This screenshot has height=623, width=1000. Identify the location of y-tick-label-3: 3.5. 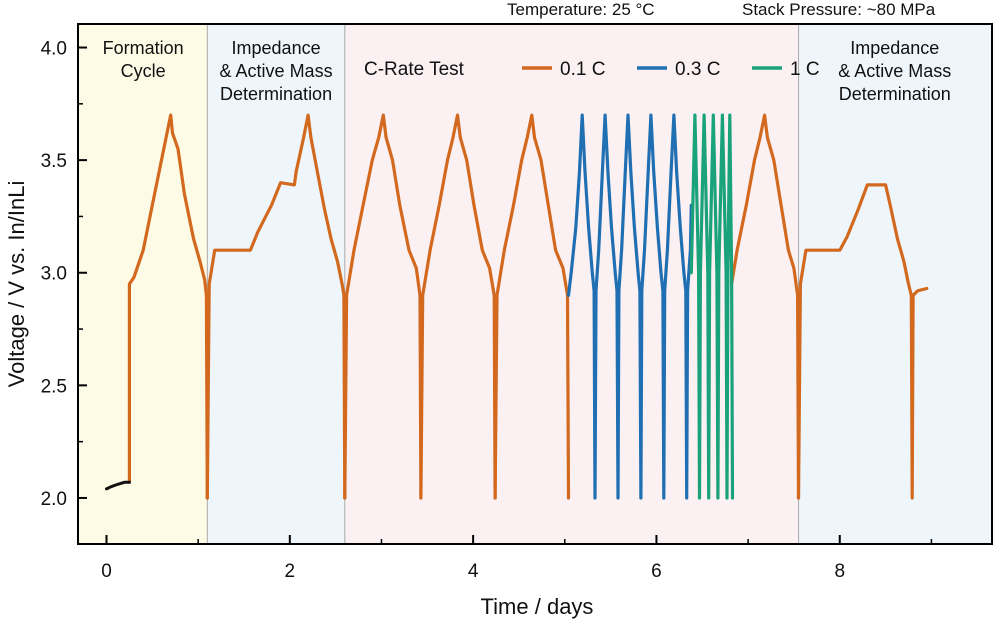
(54, 161).